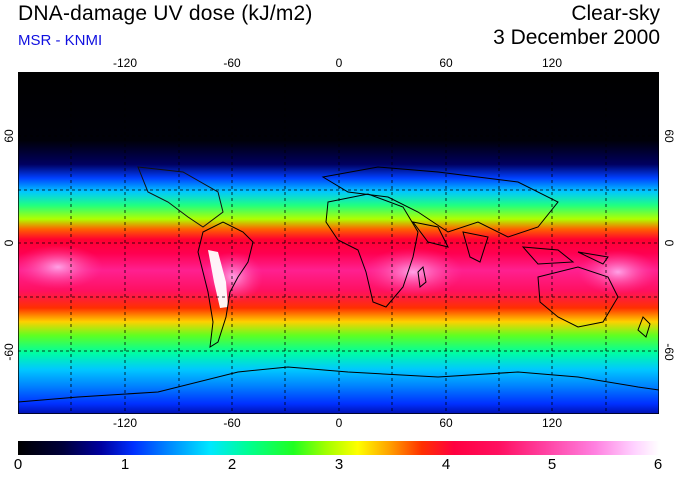  What do you see at coordinates (615, 13) in the screenshot?
I see `sky-condition-label: Clear-sky` at bounding box center [615, 13].